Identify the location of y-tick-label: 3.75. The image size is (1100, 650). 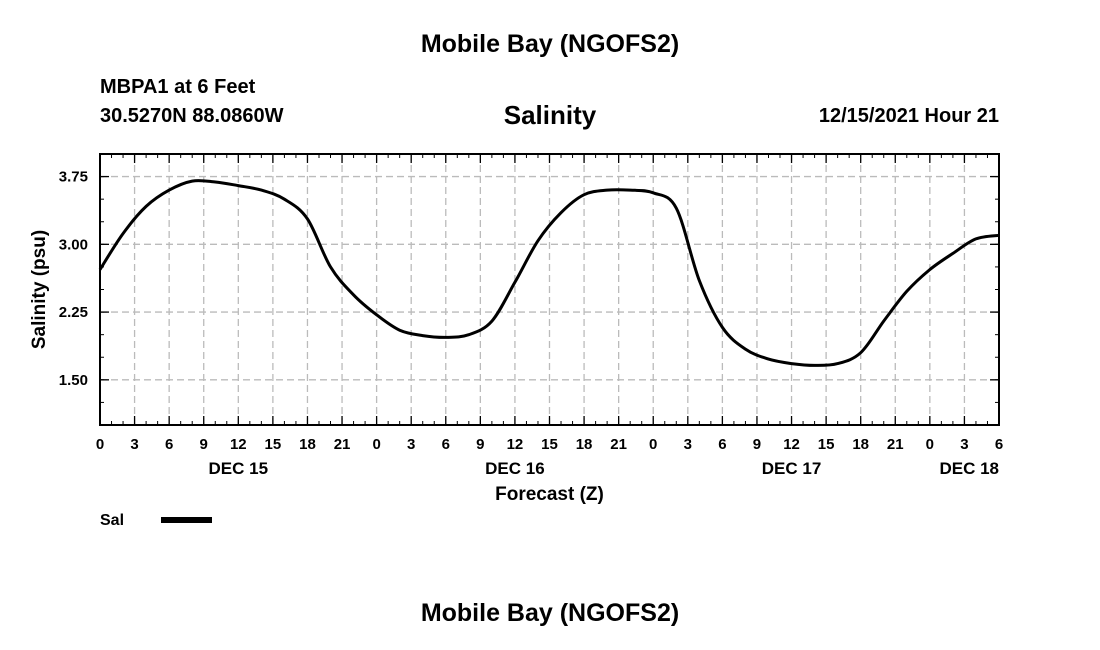
(73, 177).